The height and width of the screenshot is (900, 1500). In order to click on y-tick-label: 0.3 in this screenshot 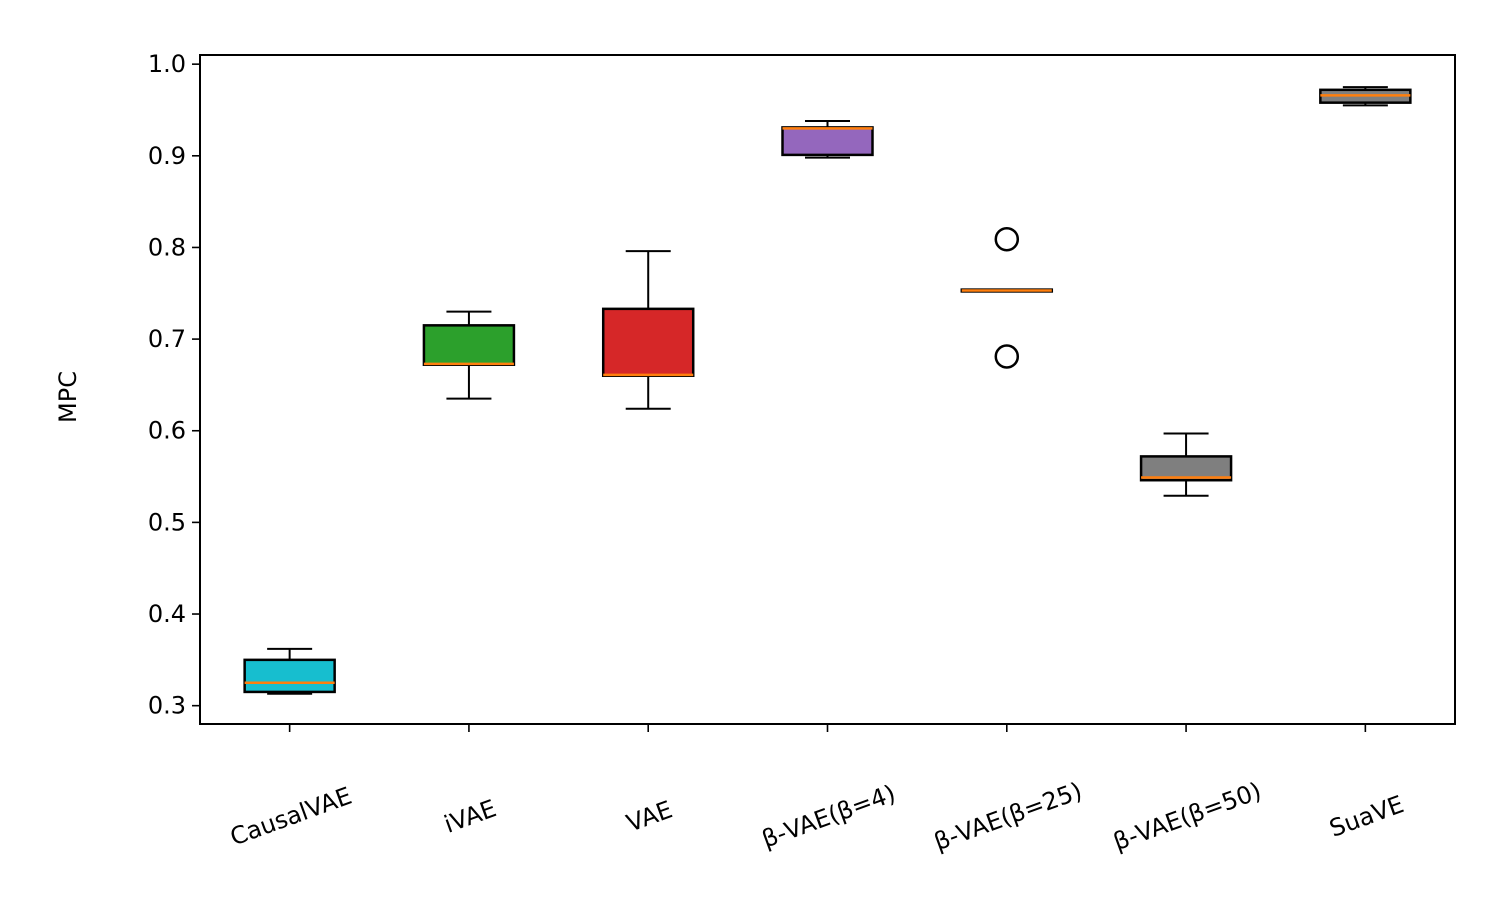, I will do `click(167, 706)`.